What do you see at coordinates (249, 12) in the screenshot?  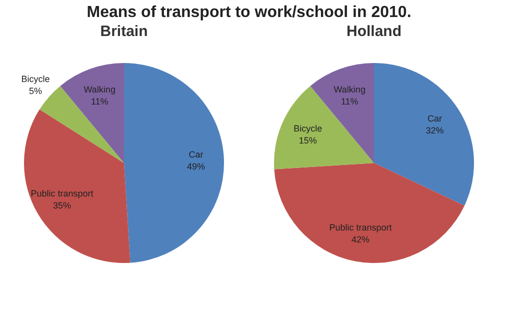 I see `text: Means of transport to work/school in 2010.` at bounding box center [249, 12].